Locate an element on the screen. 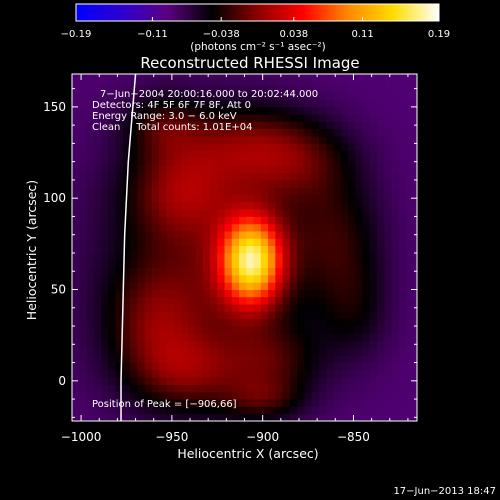 Image resolution: width=500 pixels, height=500 pixels. colorbar-tick-label: 0.11 is located at coordinates (362, 34).